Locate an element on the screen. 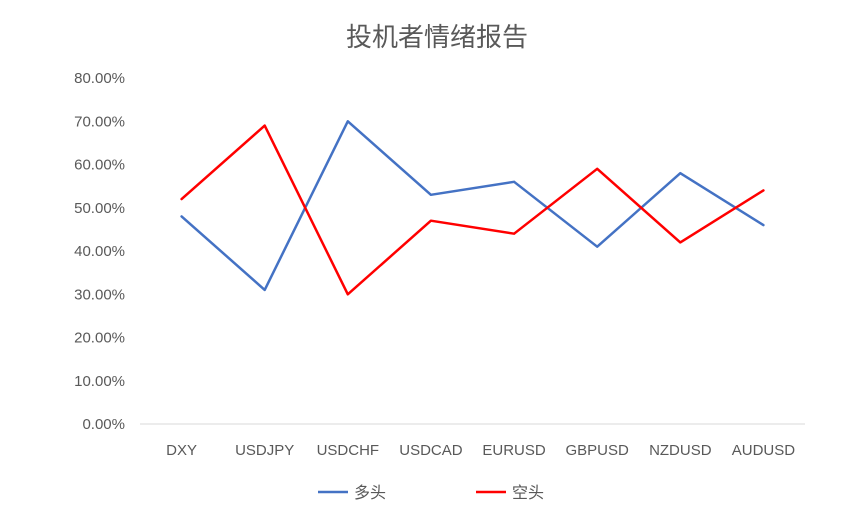 The image size is (857, 518). y-tick-label: 80.00% is located at coordinates (99, 78).